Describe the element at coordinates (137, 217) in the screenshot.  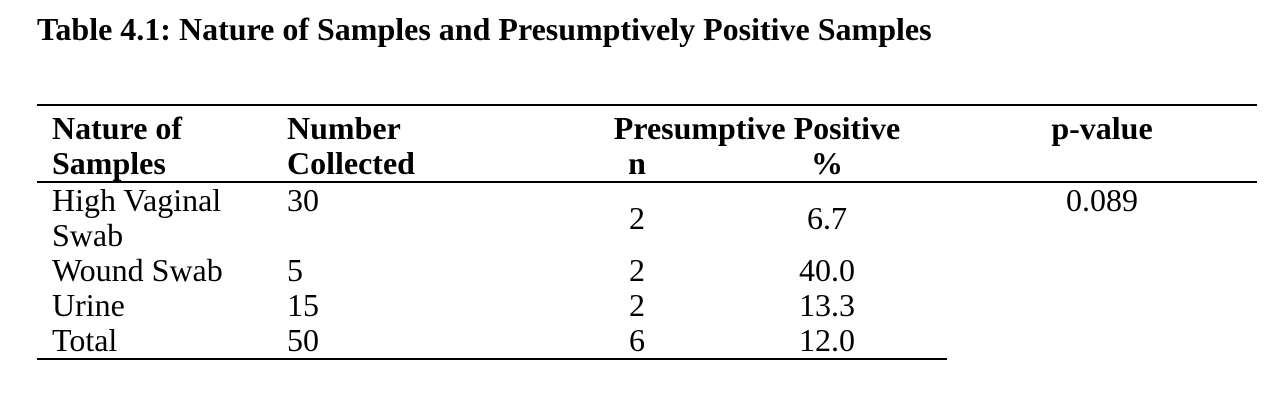
I see `cell-nature: High Vaginal Swab` at that location.